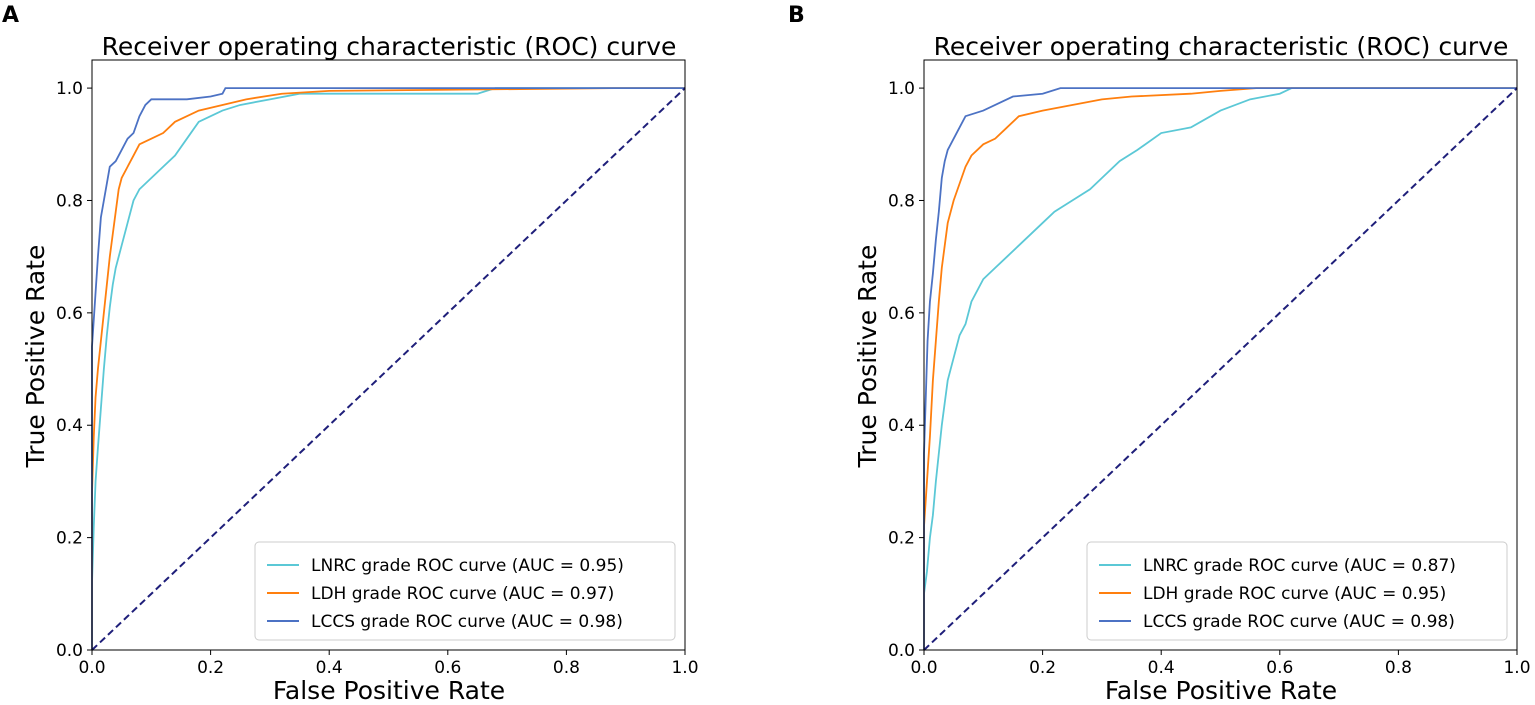  I want to click on y-axis-label-b: True Positive Rate, so click(867, 357).